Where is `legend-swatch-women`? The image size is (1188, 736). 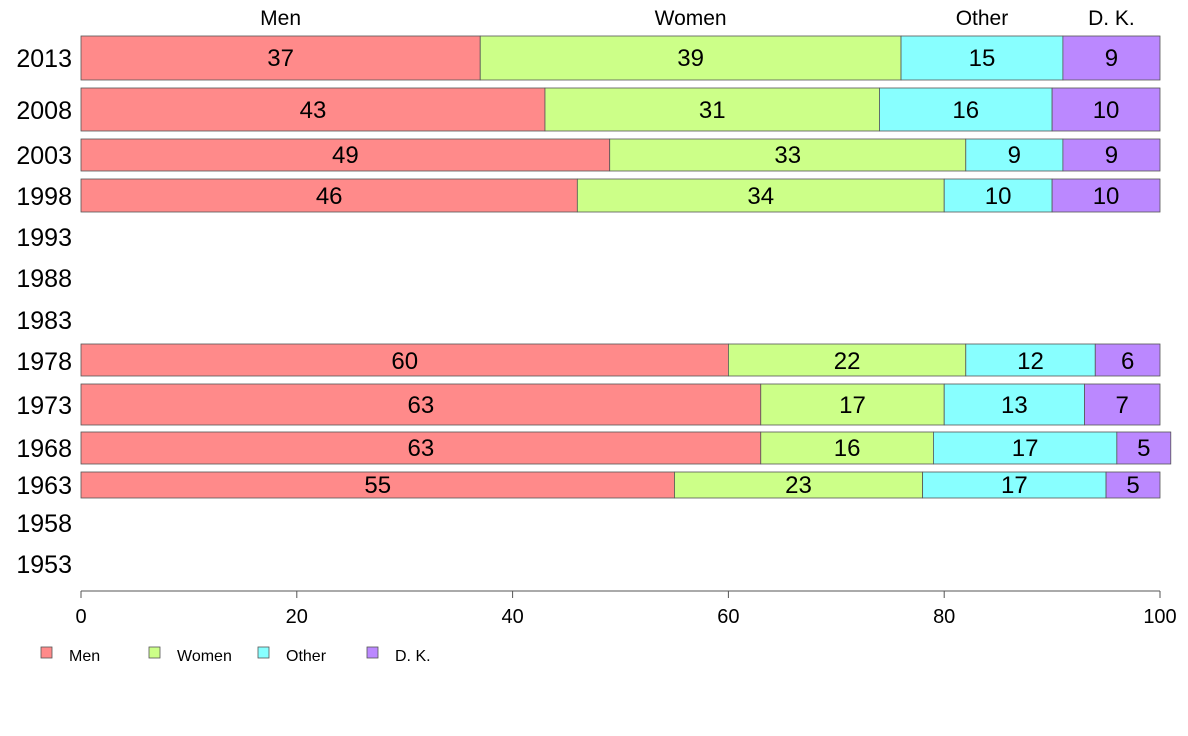
legend-swatch-women is located at coordinates (154, 652).